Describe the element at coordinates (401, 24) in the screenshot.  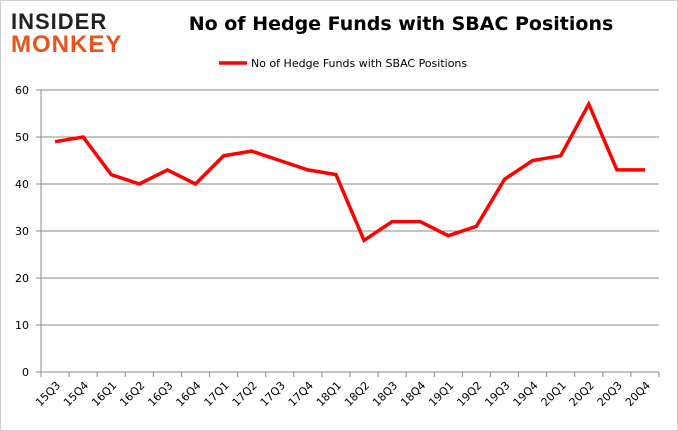
I see `chart-title: No of Hedge Funds with SBAC Positions` at that location.